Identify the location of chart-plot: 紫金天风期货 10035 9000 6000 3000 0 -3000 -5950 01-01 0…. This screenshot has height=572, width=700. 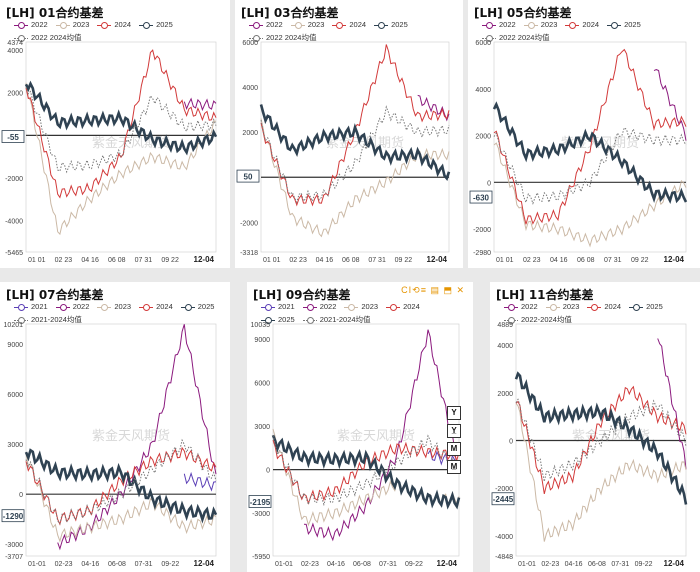
(354, 445).